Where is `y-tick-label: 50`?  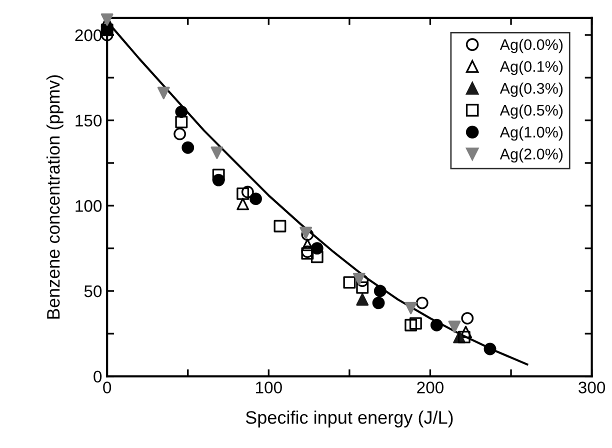 y-tick-label: 50 is located at coordinates (93, 291).